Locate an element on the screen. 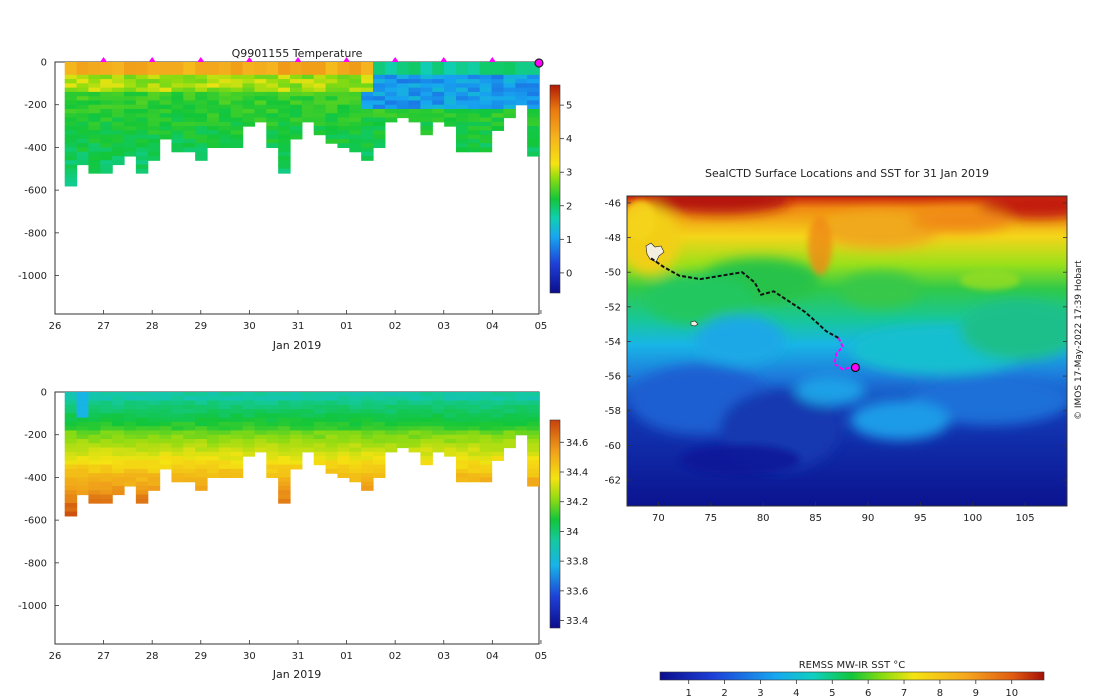 Image resolution: width=1100 pixels, height=700 pixels. sst-colorbar-tick-label: 8 is located at coordinates (940, 693).